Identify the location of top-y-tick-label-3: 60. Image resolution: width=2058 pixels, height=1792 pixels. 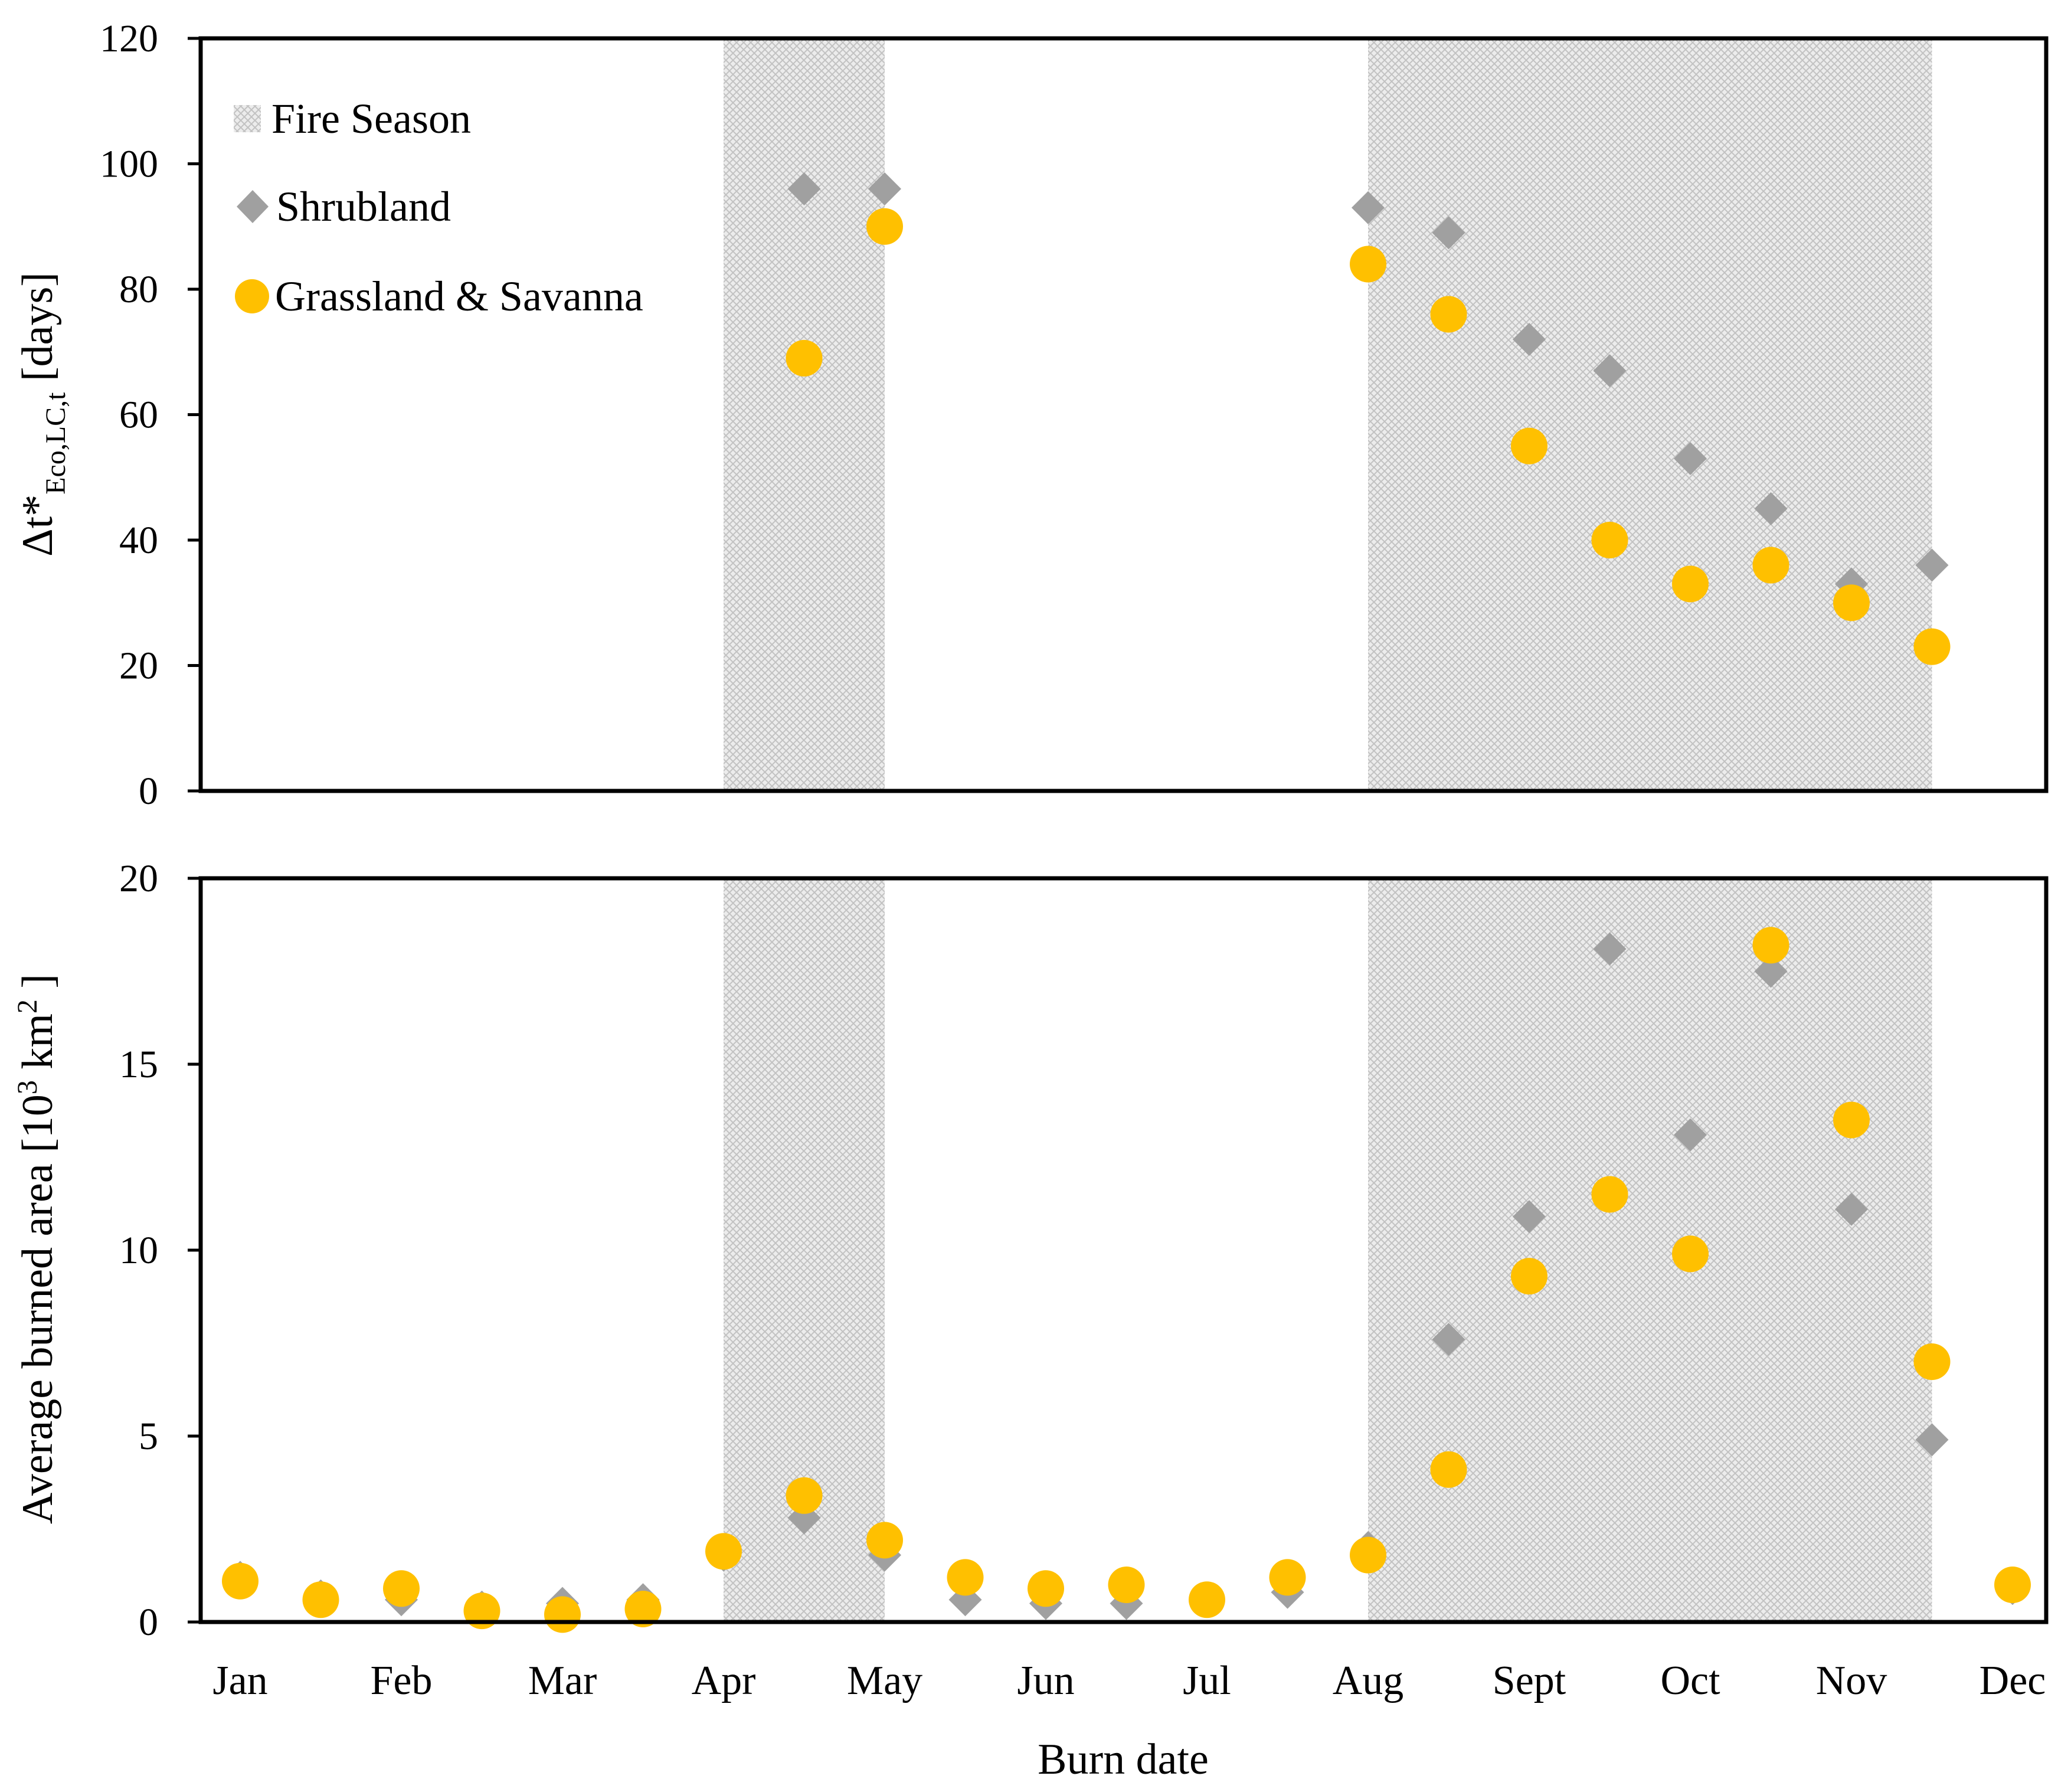
(138, 415).